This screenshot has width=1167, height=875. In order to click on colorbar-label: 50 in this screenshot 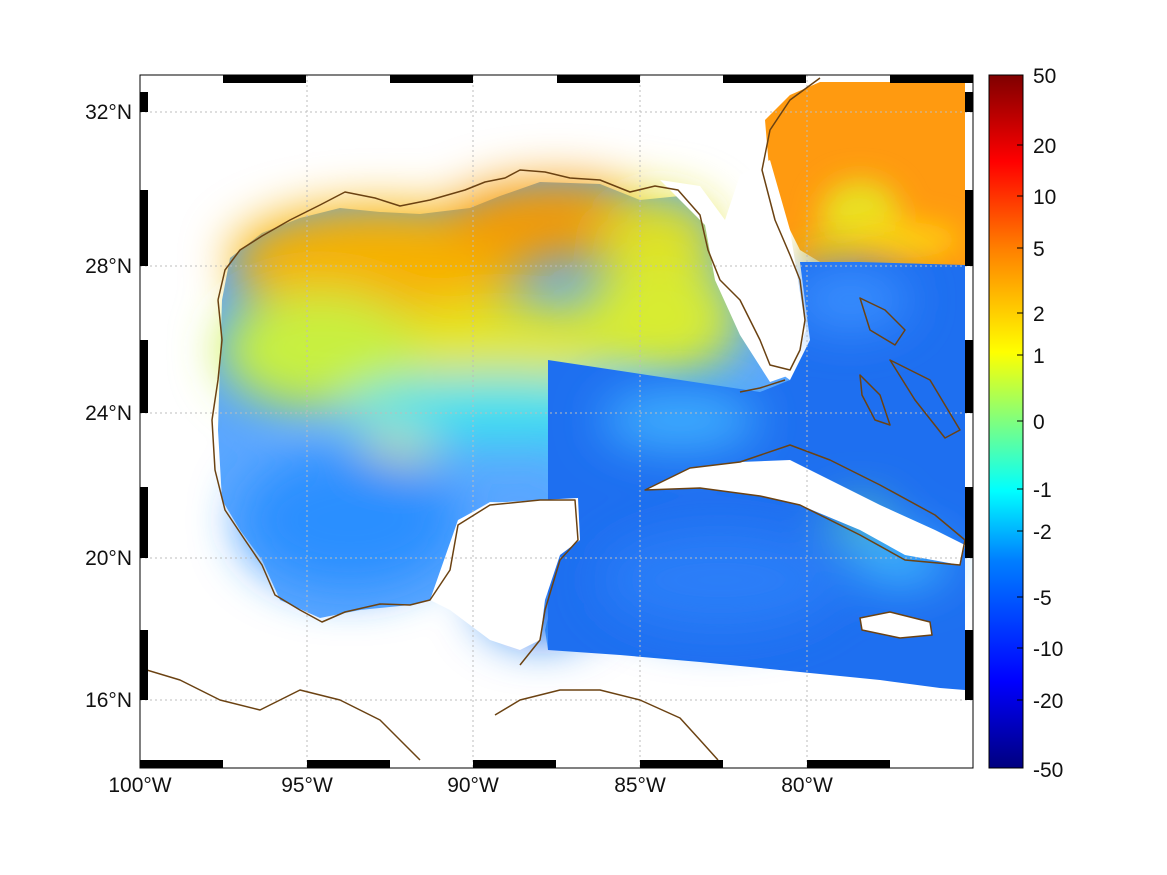, I will do `click(1044, 76)`.